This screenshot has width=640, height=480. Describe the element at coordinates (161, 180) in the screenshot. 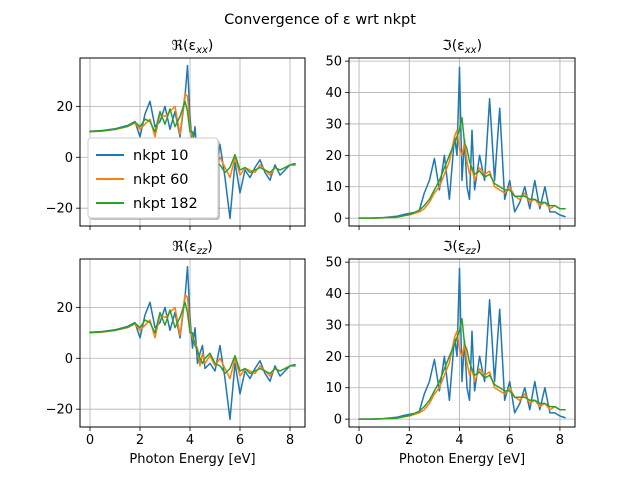

I see `legend-label: nkpt 60` at that location.